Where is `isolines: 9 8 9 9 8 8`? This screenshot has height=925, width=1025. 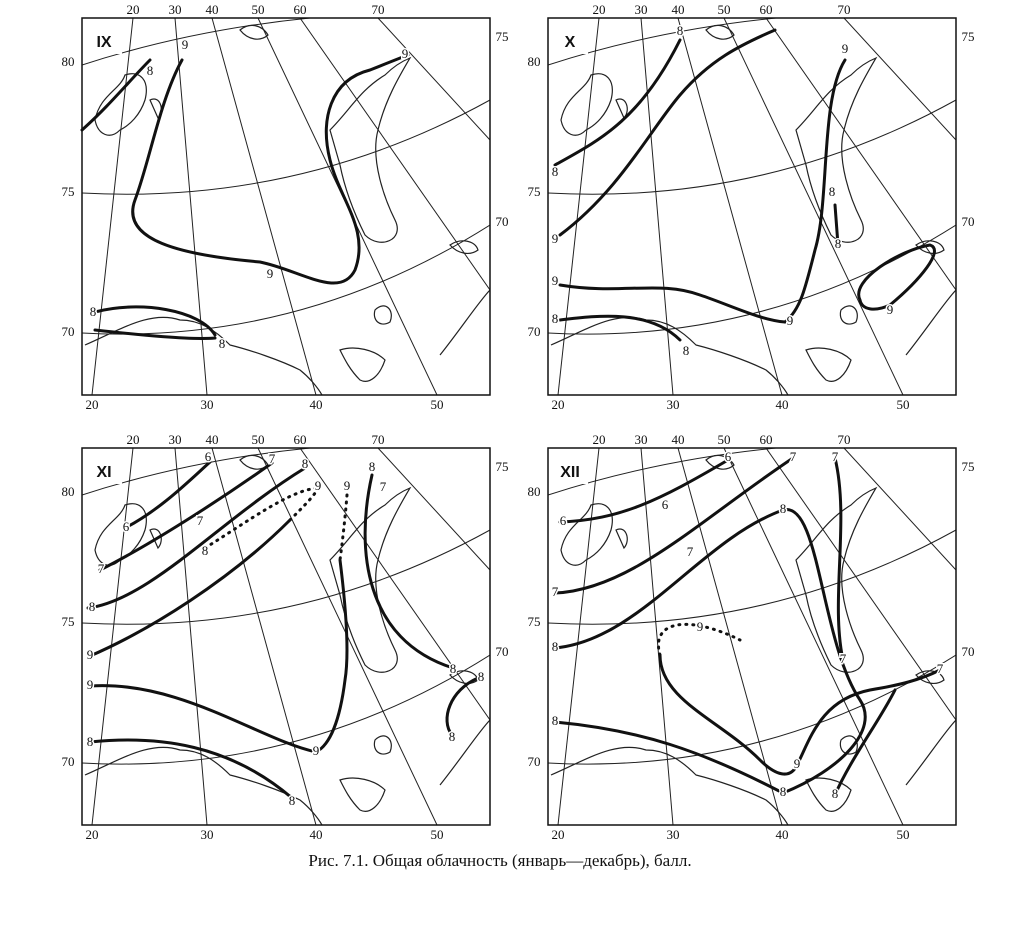
isolines: 9 8 9 9 8 8 is located at coordinates (245, 193).